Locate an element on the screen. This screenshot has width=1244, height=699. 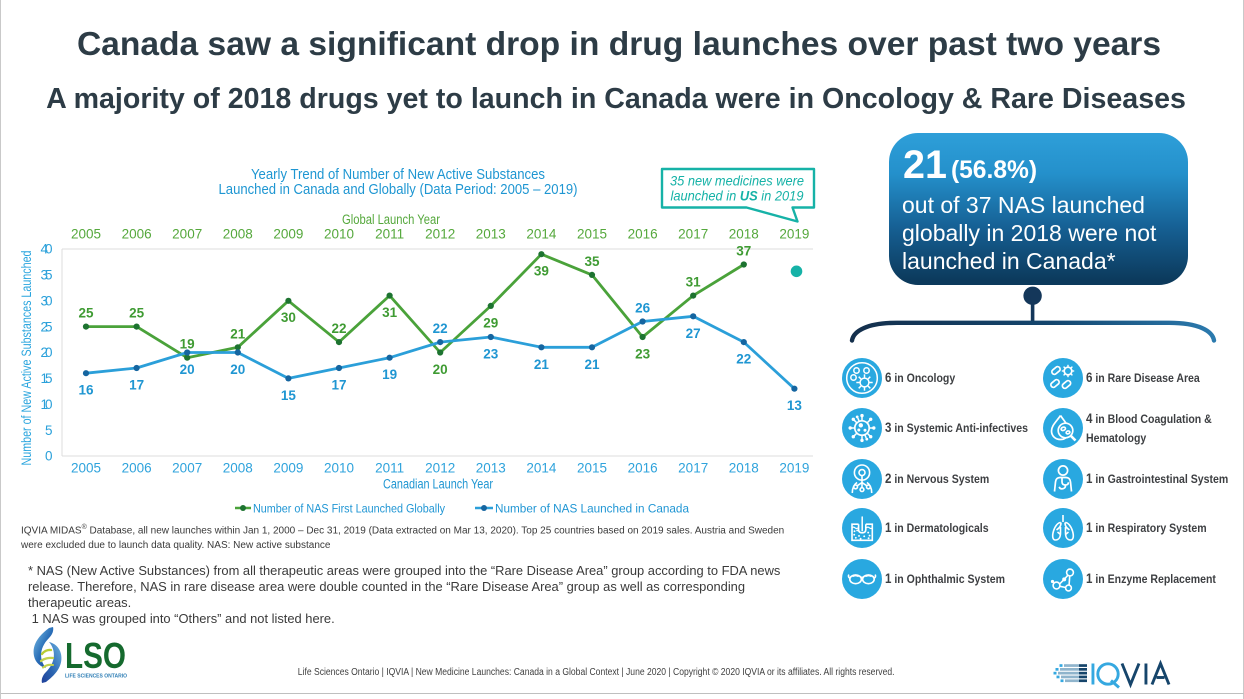
svg-text: LIFE SCIENCES ONTARIO is located at coordinates (96, 677).